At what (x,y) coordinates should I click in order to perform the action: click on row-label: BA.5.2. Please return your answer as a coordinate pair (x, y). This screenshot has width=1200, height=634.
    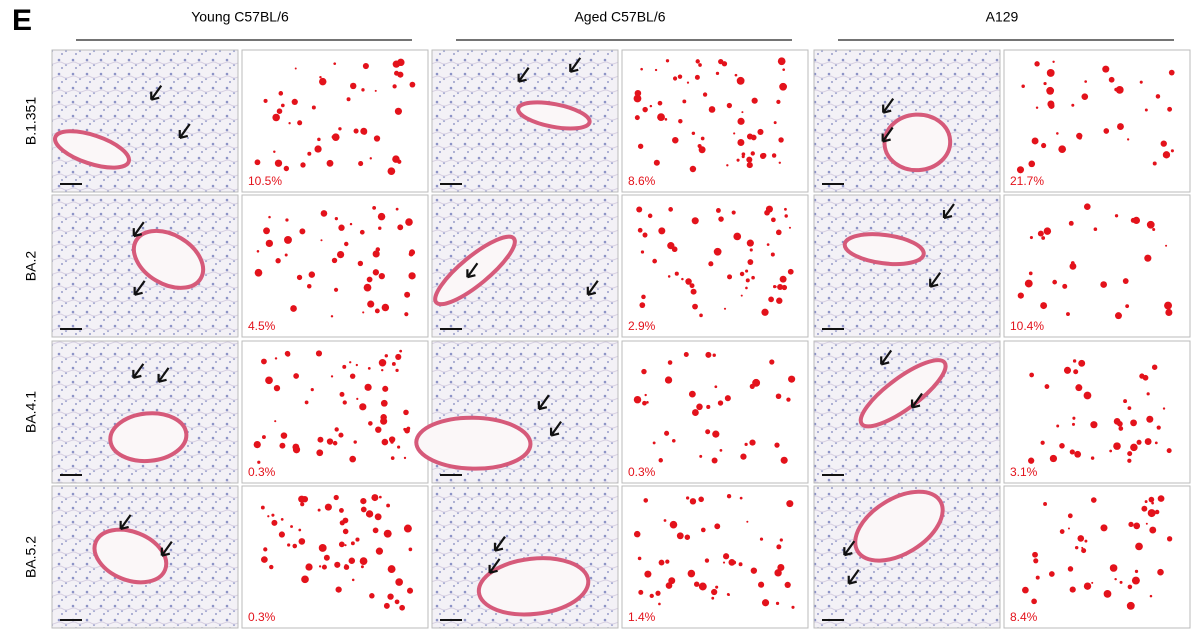
    Looking at the image, I should click on (31, 557).